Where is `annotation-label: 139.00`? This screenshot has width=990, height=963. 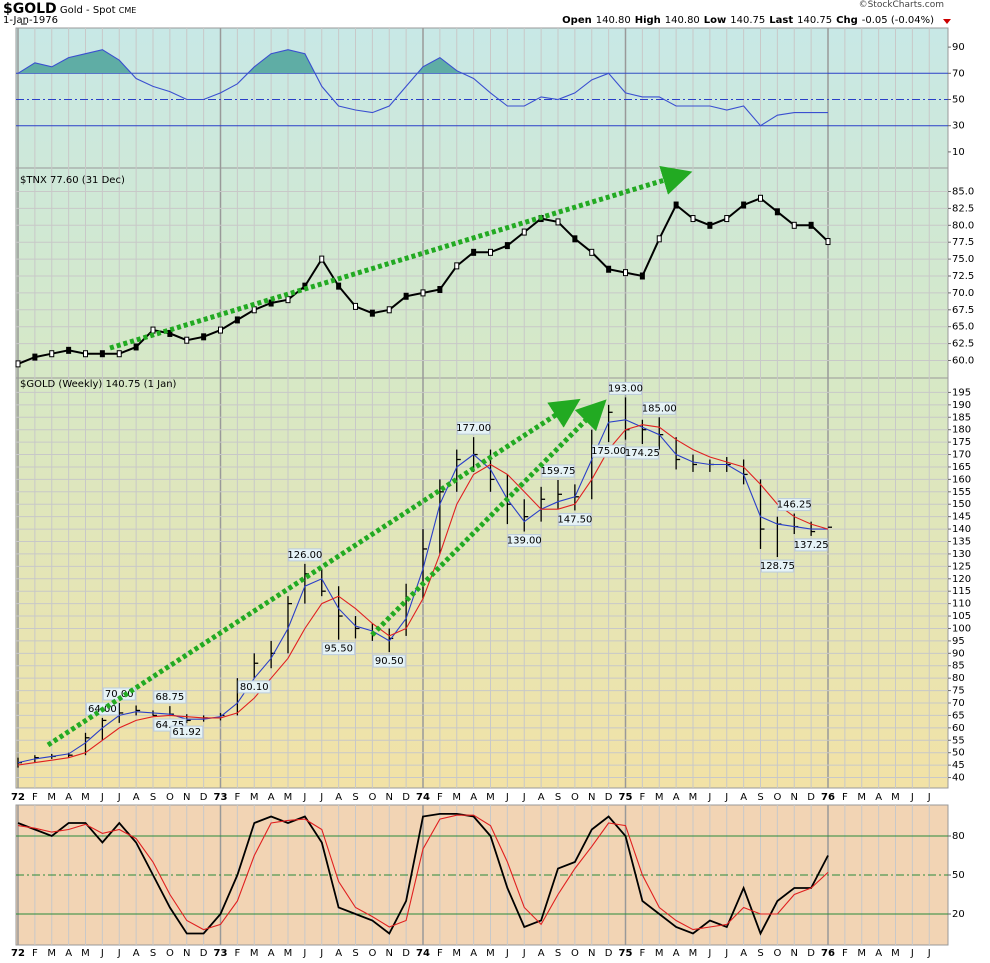
annotation-label: 139.00 is located at coordinates (524, 541).